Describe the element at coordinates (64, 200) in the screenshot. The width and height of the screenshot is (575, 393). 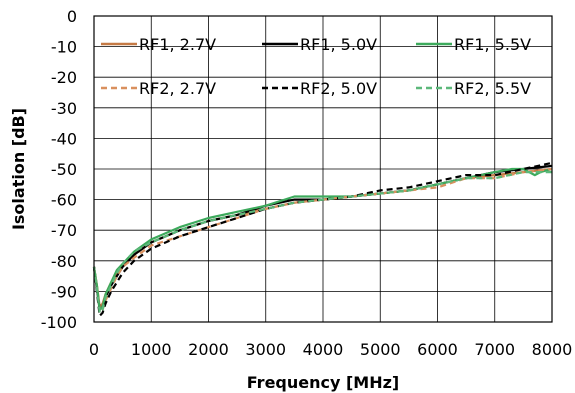
I see `y-tick-label: -60` at that location.